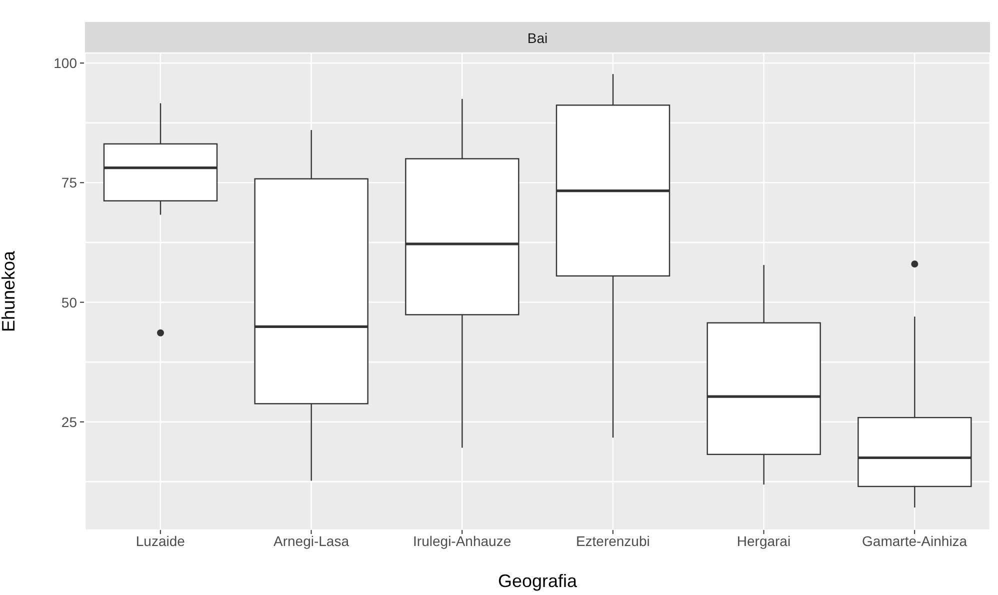  I want to click on y-tick-label: 100, so click(66, 63).